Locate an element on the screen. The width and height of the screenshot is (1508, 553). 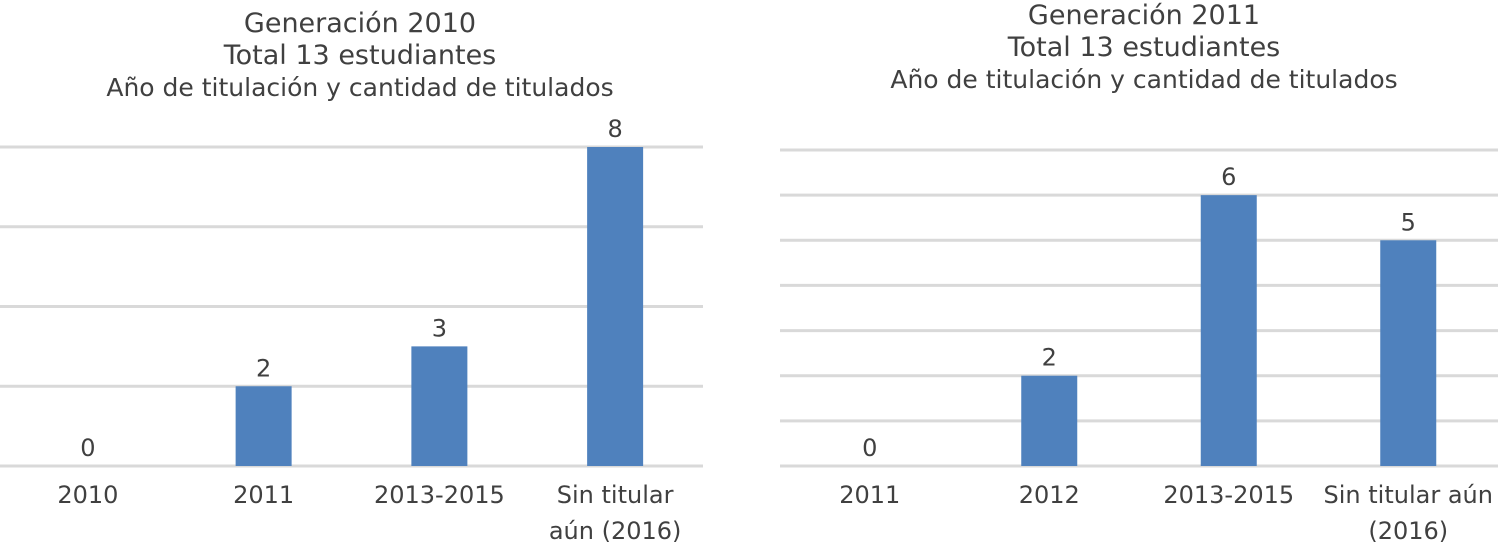
category-tick-label: 2012 is located at coordinates (1049, 495).